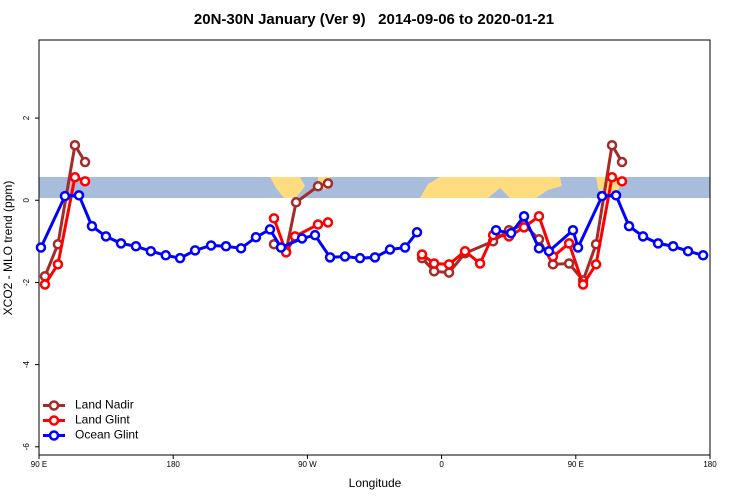 This screenshot has height=500, width=750. What do you see at coordinates (375, 483) in the screenshot?
I see `x-axis-label: Longitude` at bounding box center [375, 483].